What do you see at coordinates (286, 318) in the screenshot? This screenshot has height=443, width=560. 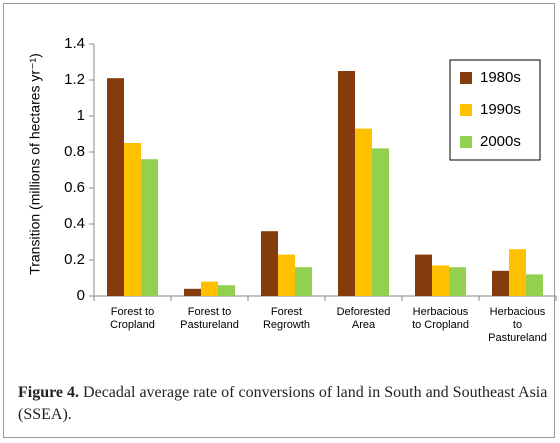 I see `x-tick-label: Forest Regrowth` at bounding box center [286, 318].